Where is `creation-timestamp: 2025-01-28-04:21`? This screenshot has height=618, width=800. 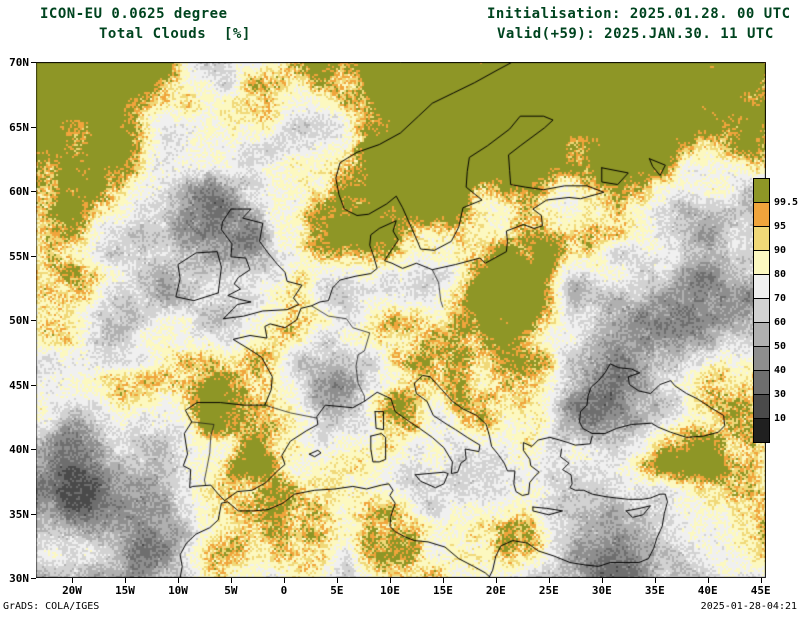 creation-timestamp: 2025-01-28-04:21 is located at coordinates (748, 606).